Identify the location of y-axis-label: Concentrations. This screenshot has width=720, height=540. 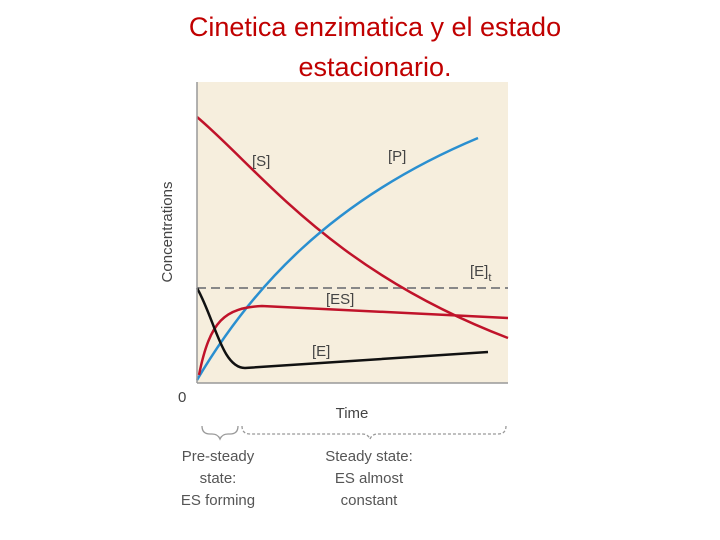
(167, 232).